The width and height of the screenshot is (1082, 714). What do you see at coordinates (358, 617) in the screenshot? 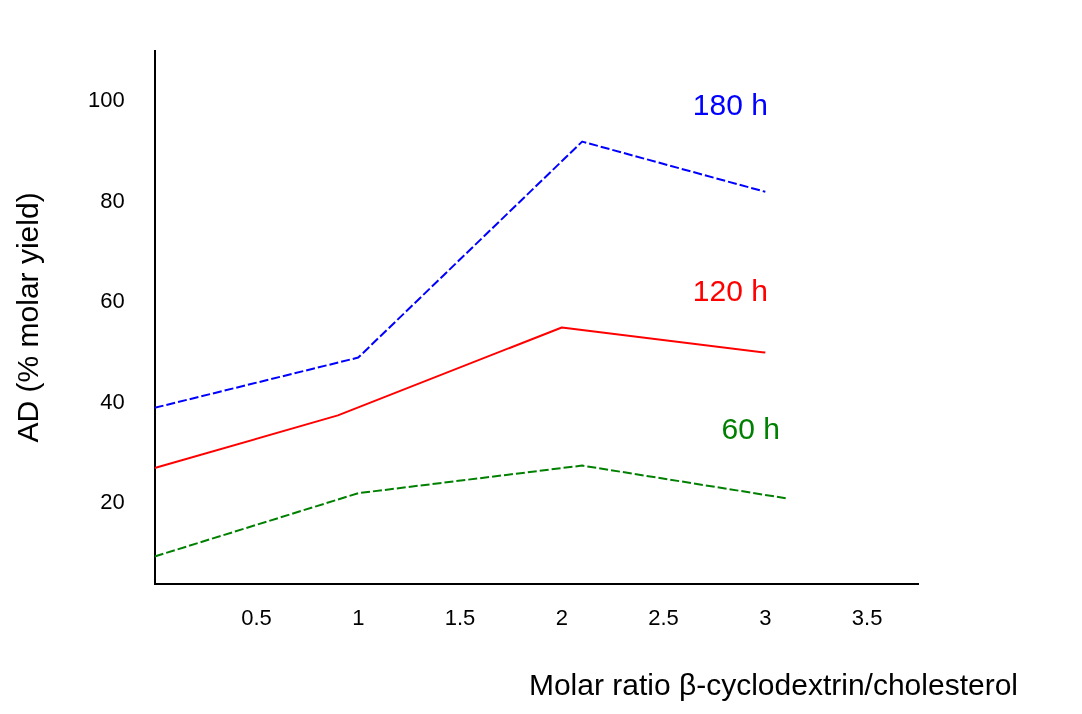
I see `x-tick-label: 1` at bounding box center [358, 617].